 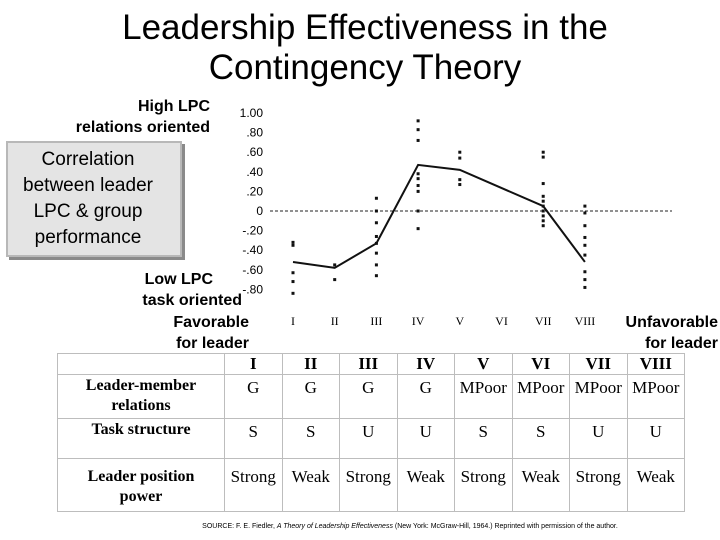 What do you see at coordinates (252, 113) in the screenshot?
I see `y-tick-label: 1.00` at bounding box center [252, 113].